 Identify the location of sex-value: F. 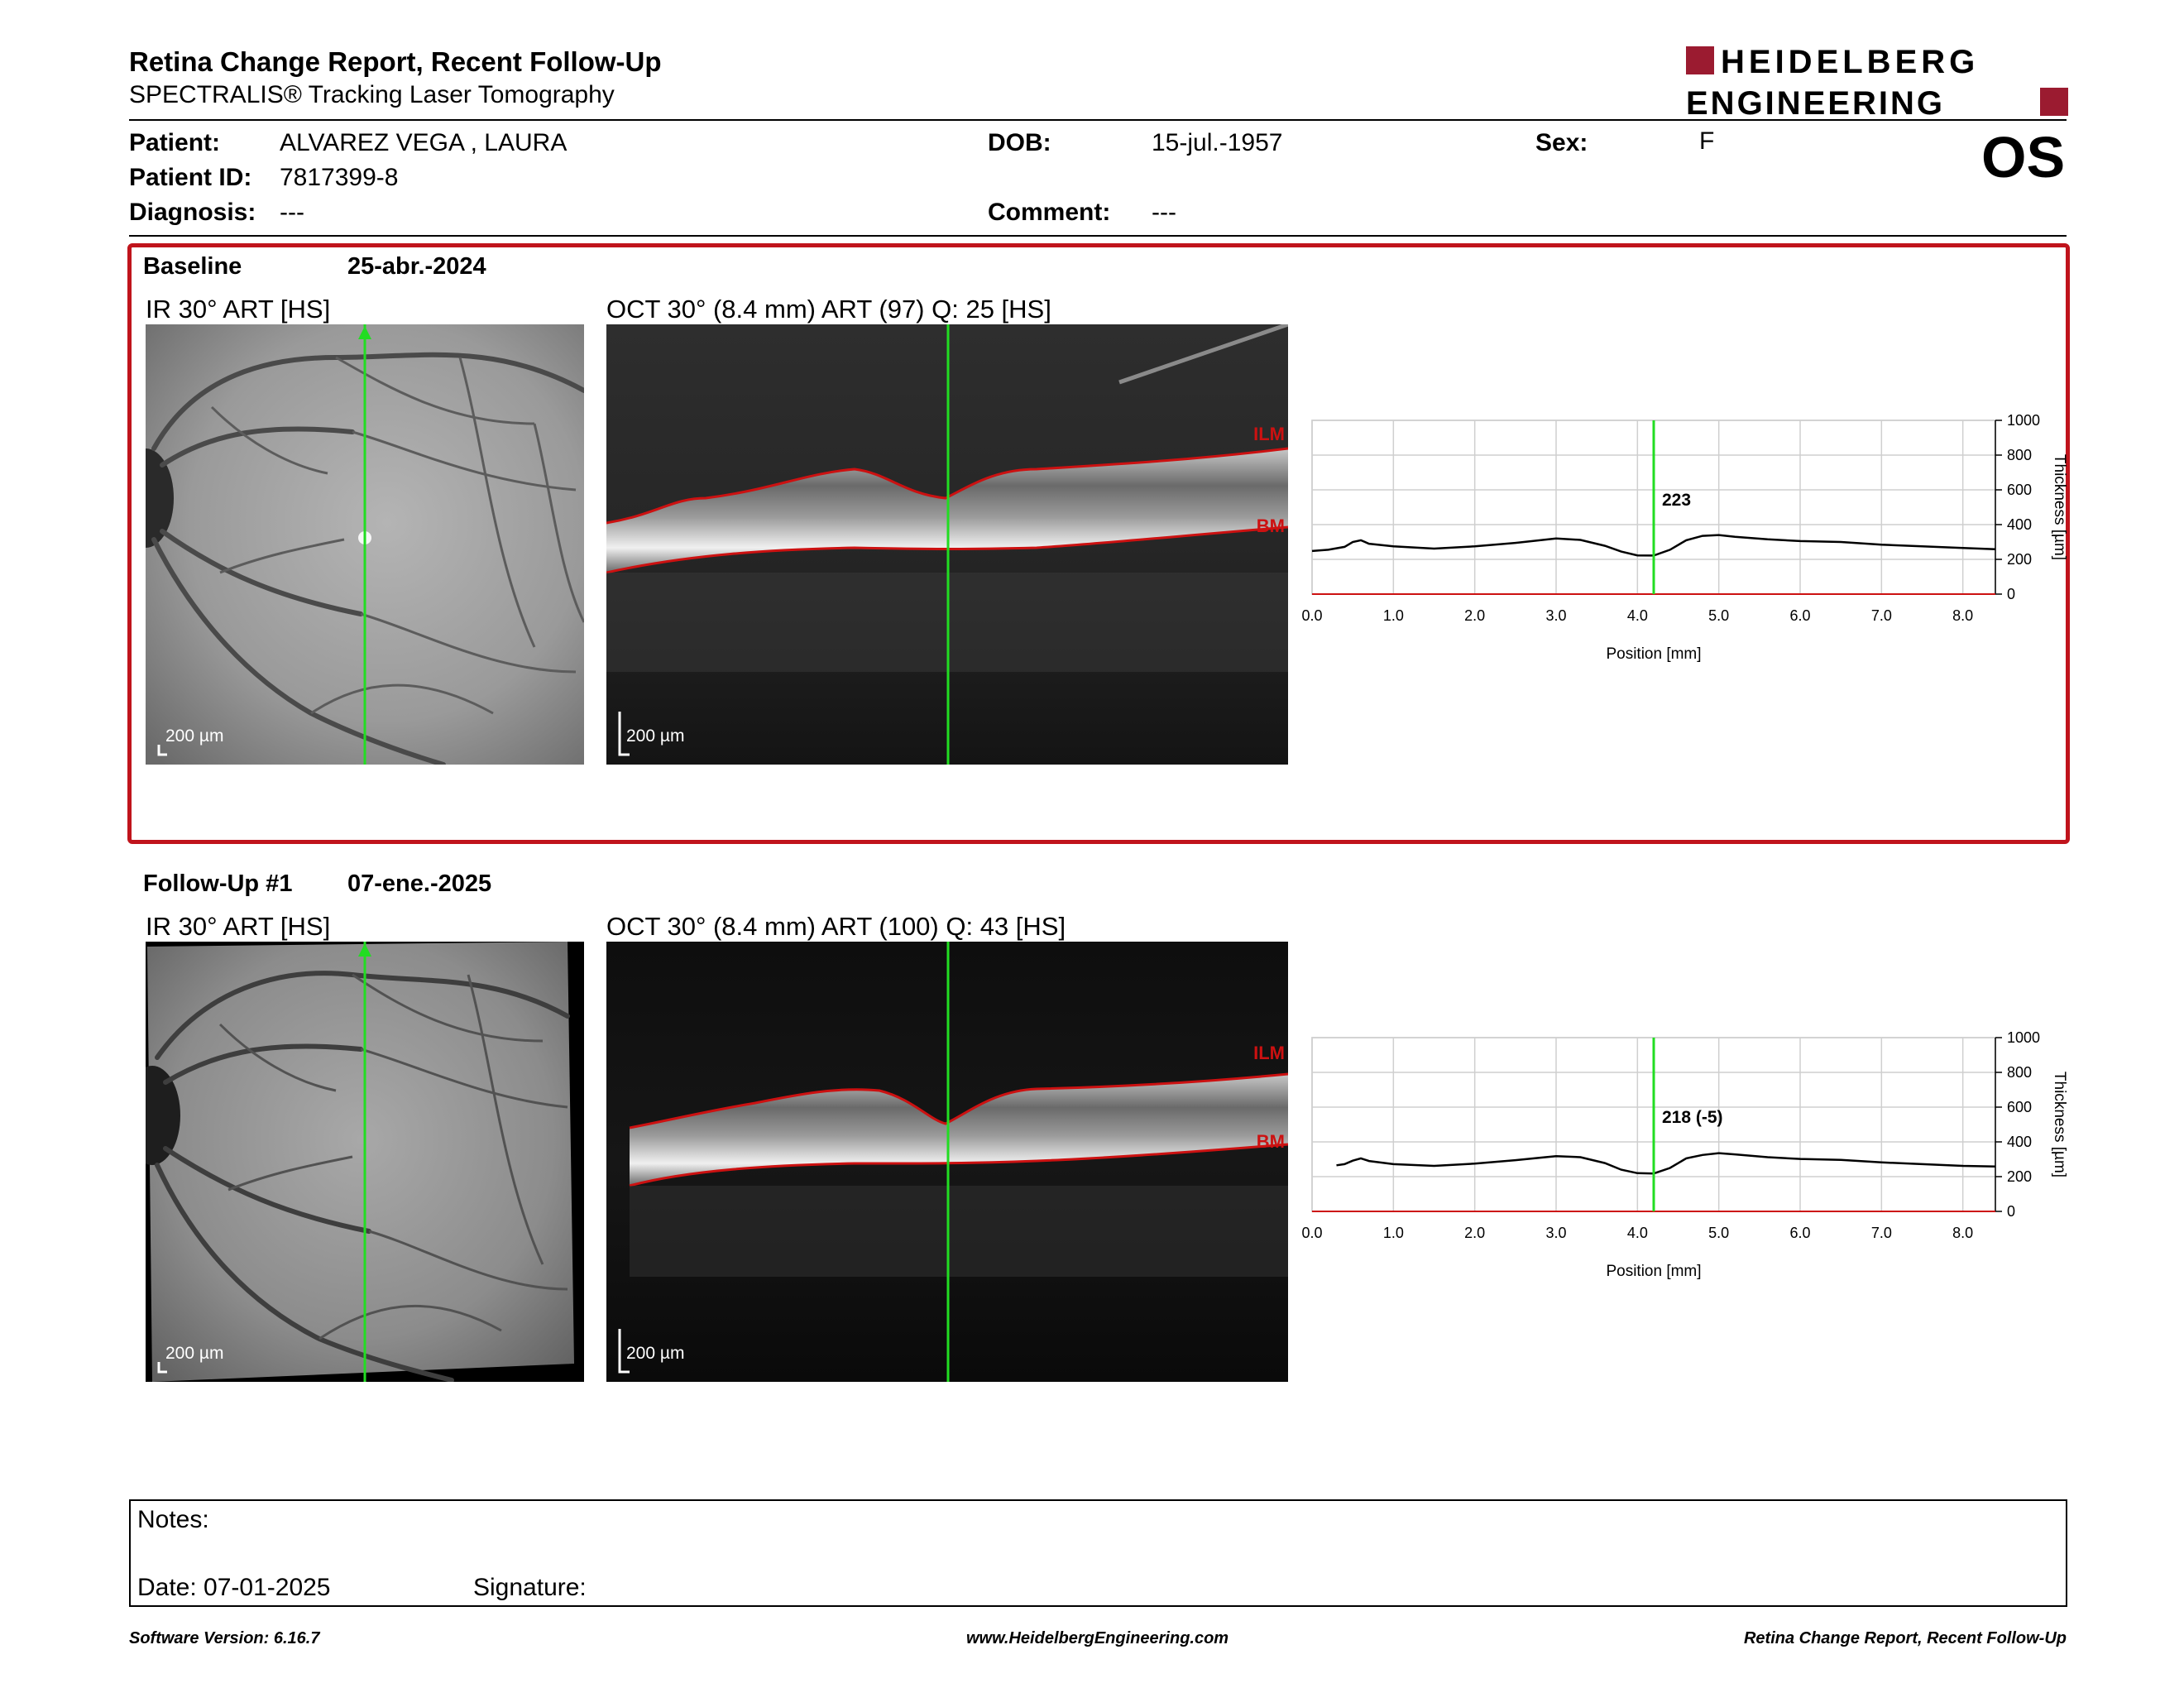
(1707, 141).